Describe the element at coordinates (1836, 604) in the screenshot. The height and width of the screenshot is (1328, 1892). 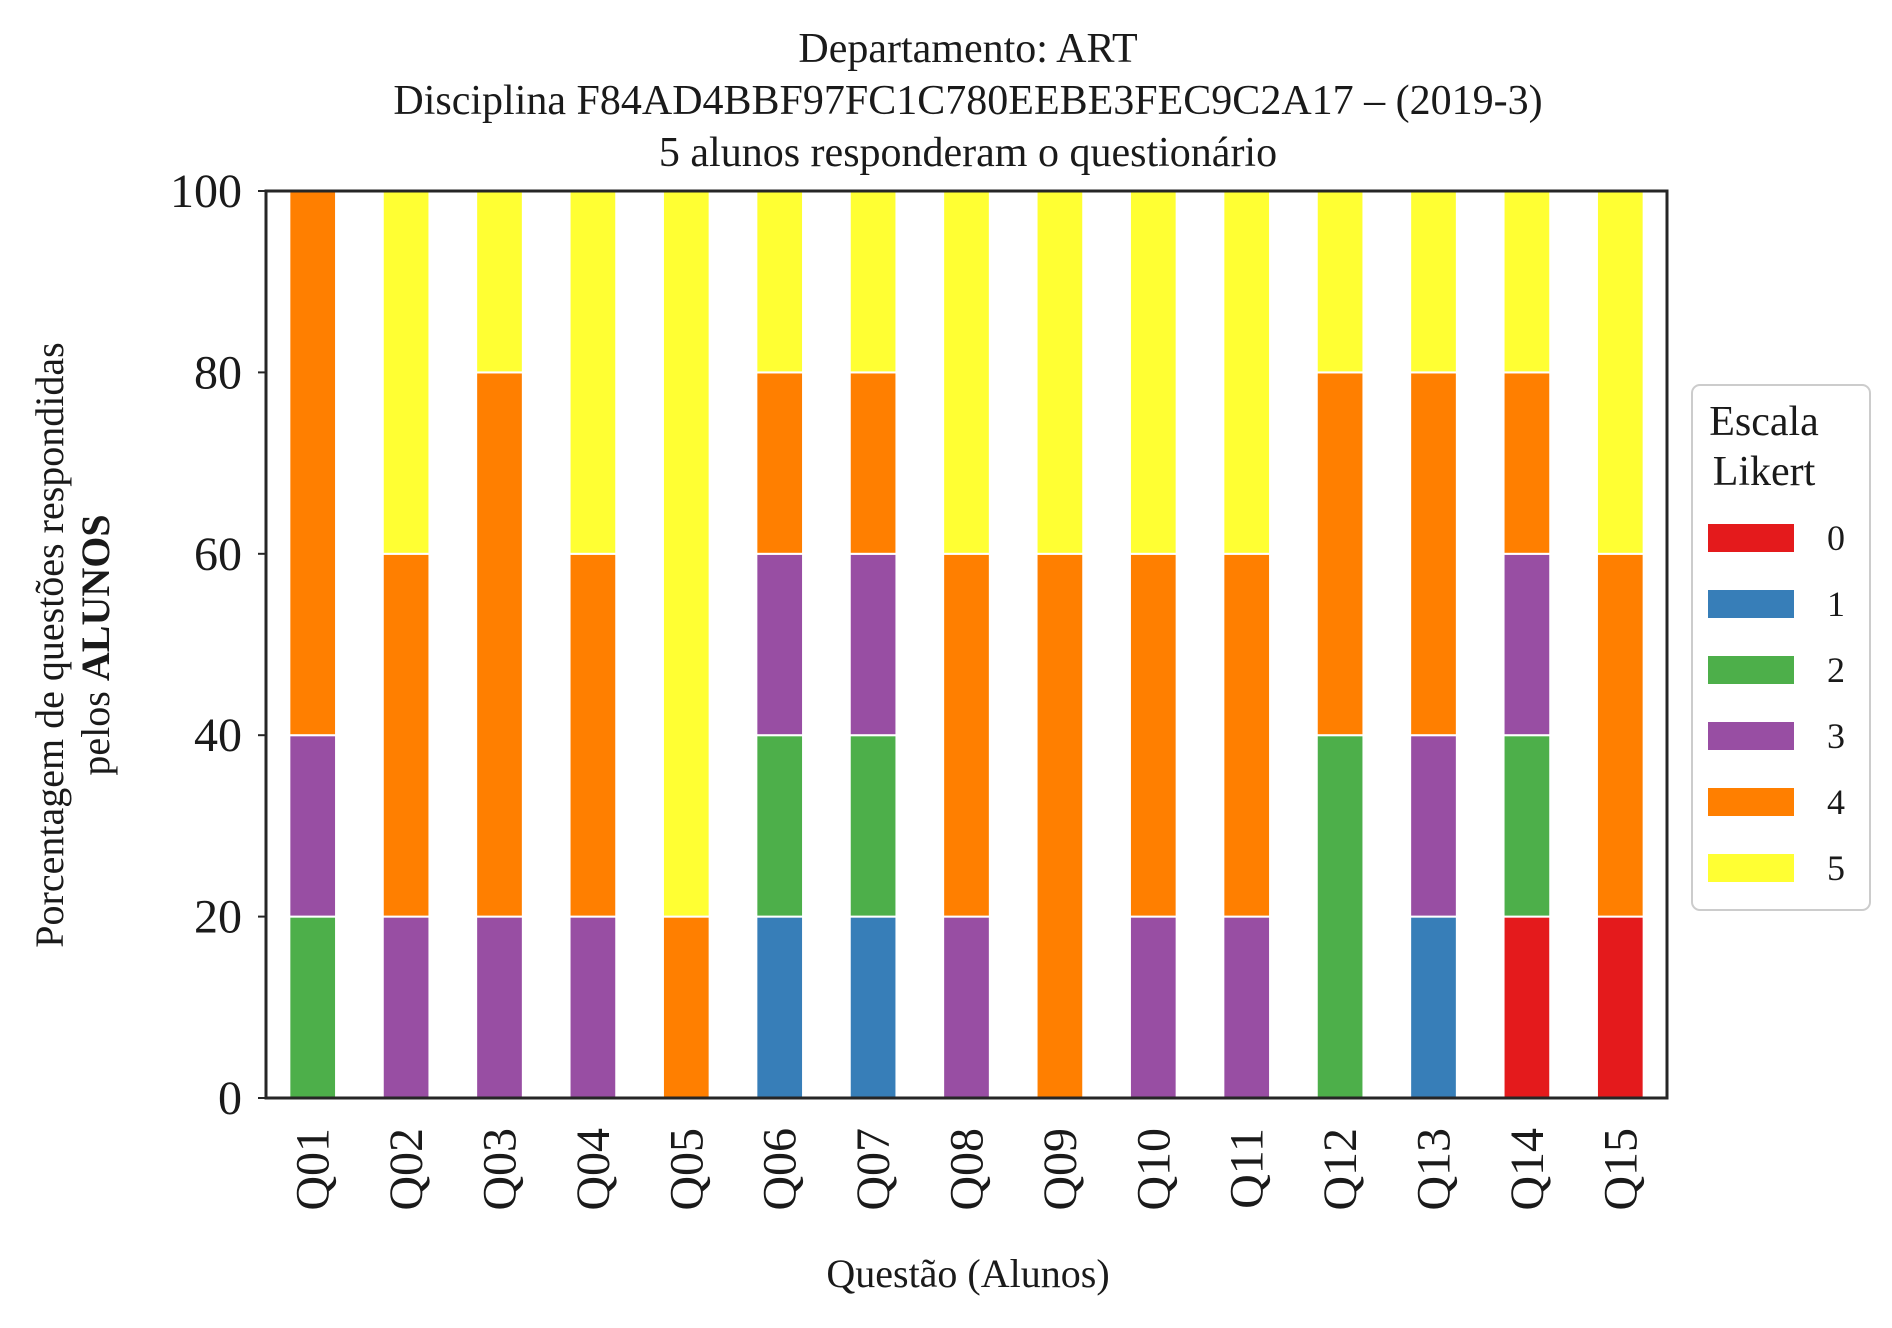
I see `legend-label-1: 1` at that location.